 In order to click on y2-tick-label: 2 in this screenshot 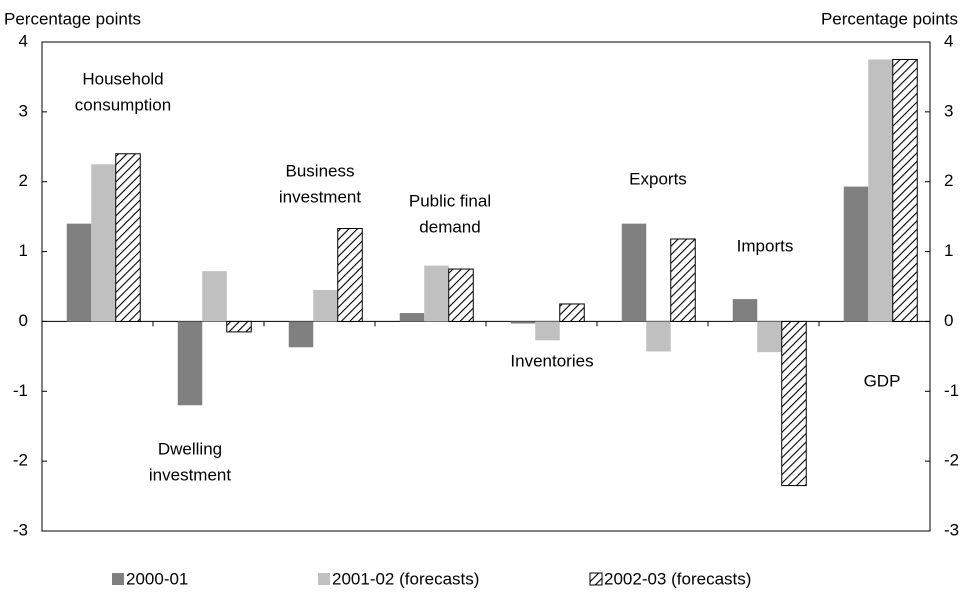, I will do `click(948, 180)`.